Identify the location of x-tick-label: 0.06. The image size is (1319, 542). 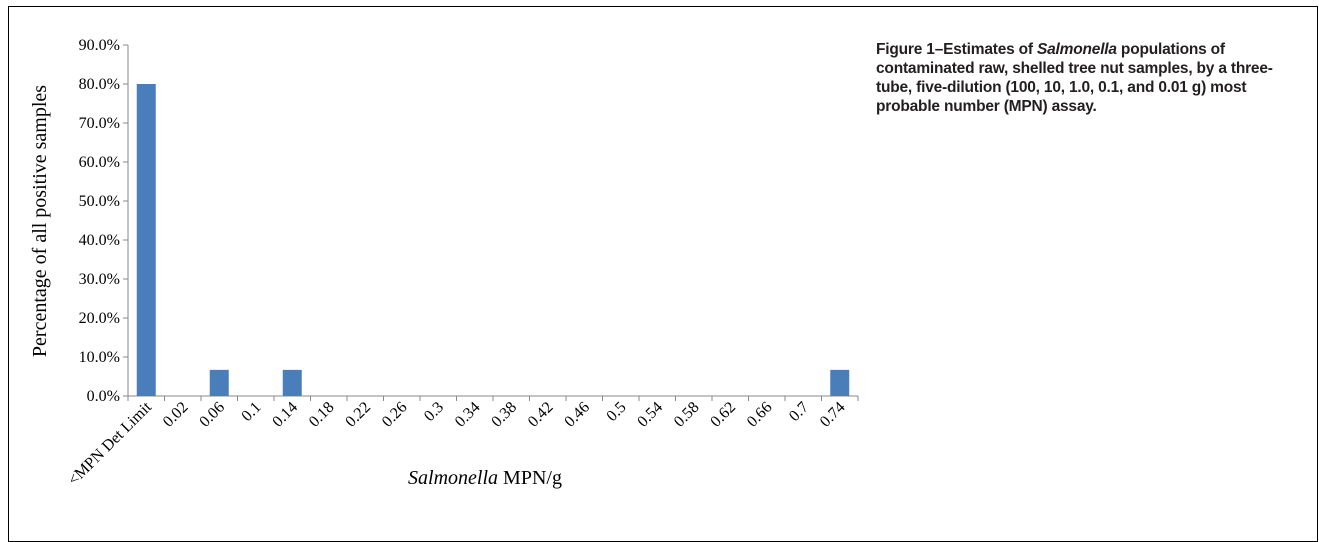
(212, 415).